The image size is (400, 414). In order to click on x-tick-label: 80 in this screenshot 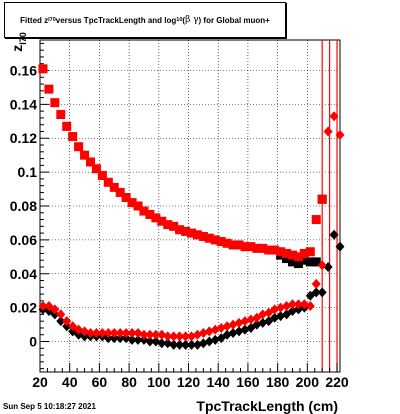, I will do `click(129, 382)`.